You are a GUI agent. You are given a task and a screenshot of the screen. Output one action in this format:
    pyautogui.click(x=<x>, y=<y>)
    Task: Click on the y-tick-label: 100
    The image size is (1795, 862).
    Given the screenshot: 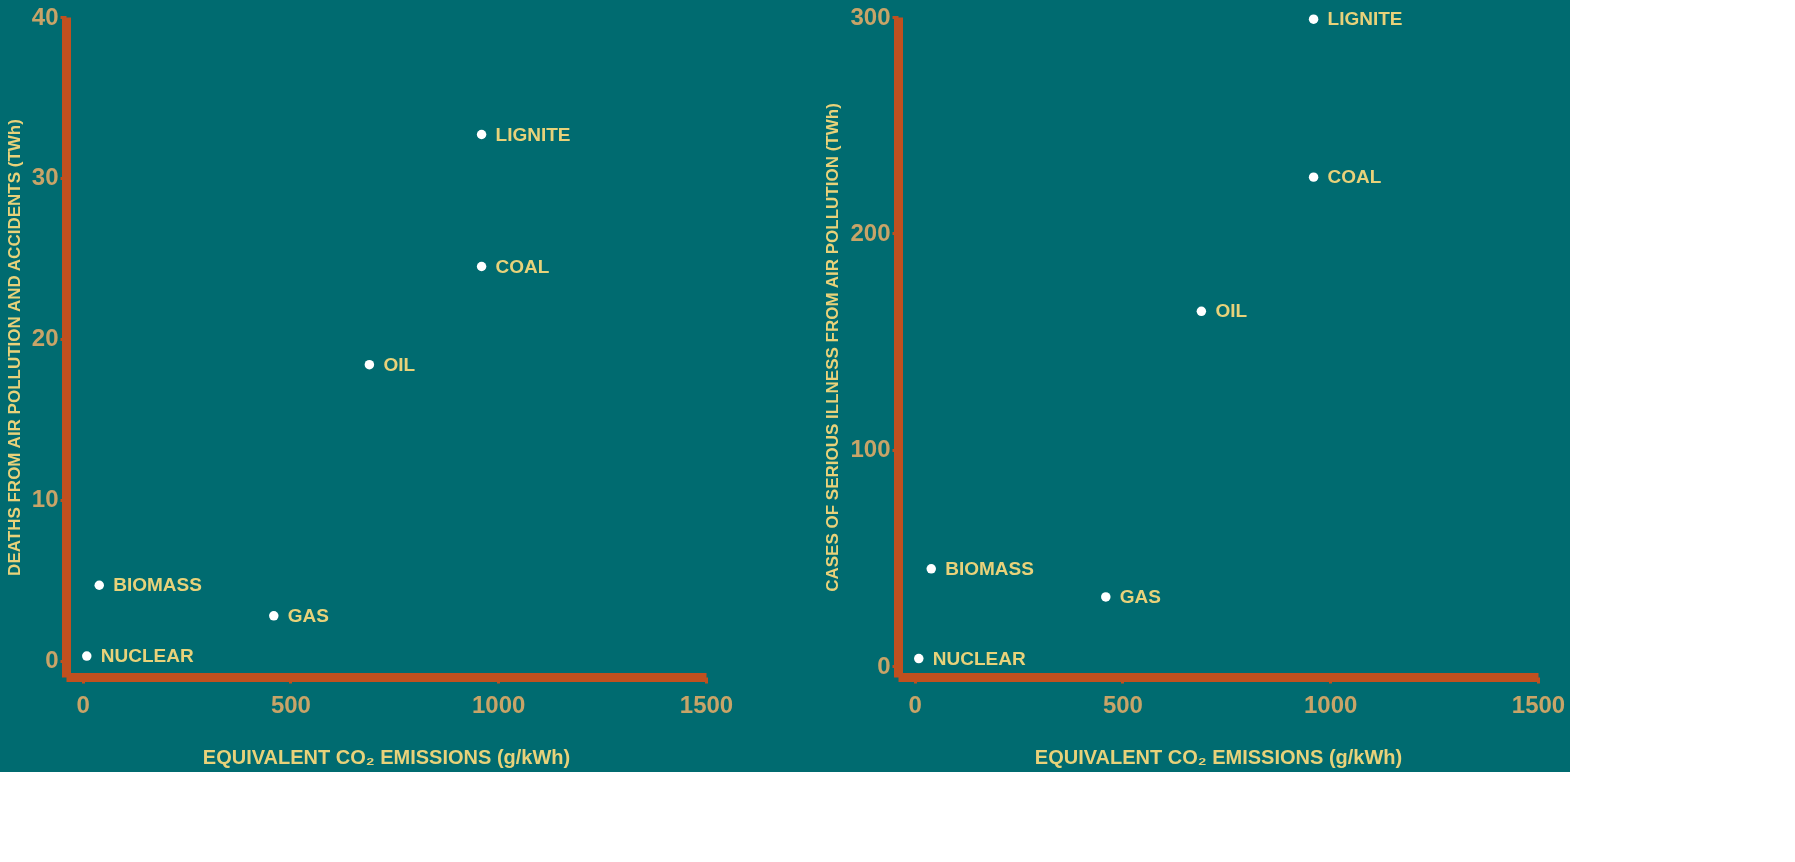 What is the action you would take?
    pyautogui.click(x=870, y=449)
    